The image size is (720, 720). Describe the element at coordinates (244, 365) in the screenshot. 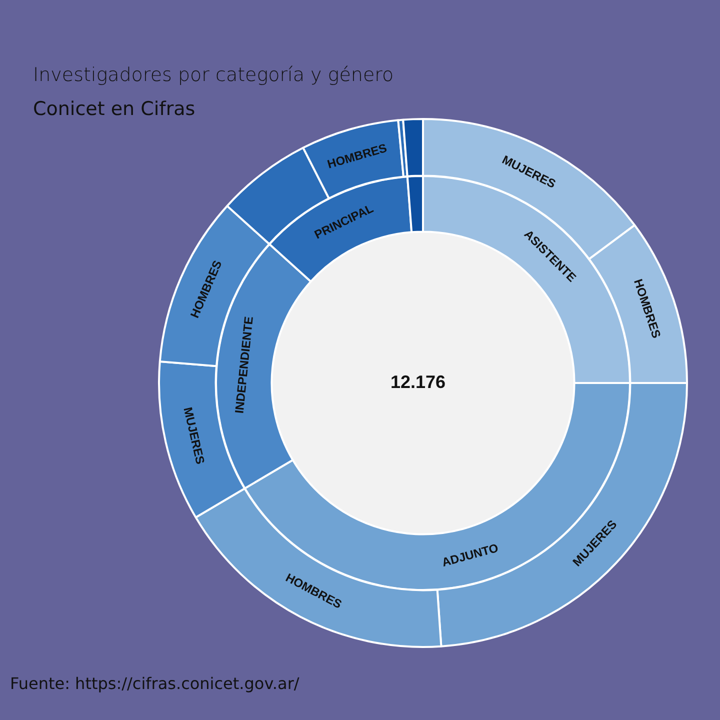

I see `slice-label: INDEPENDIENTE` at that location.